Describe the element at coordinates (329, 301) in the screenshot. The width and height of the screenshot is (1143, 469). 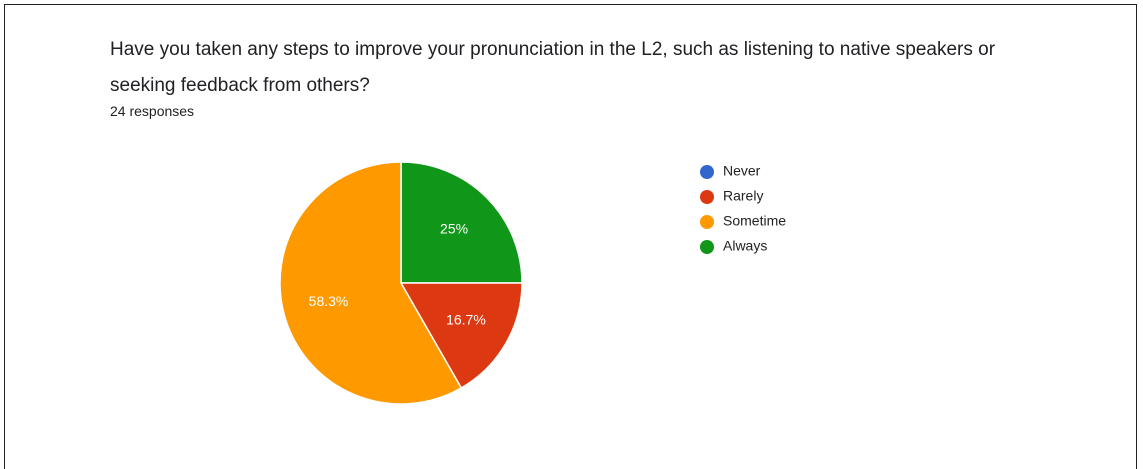
I see `slice-label: 58.3%` at that location.